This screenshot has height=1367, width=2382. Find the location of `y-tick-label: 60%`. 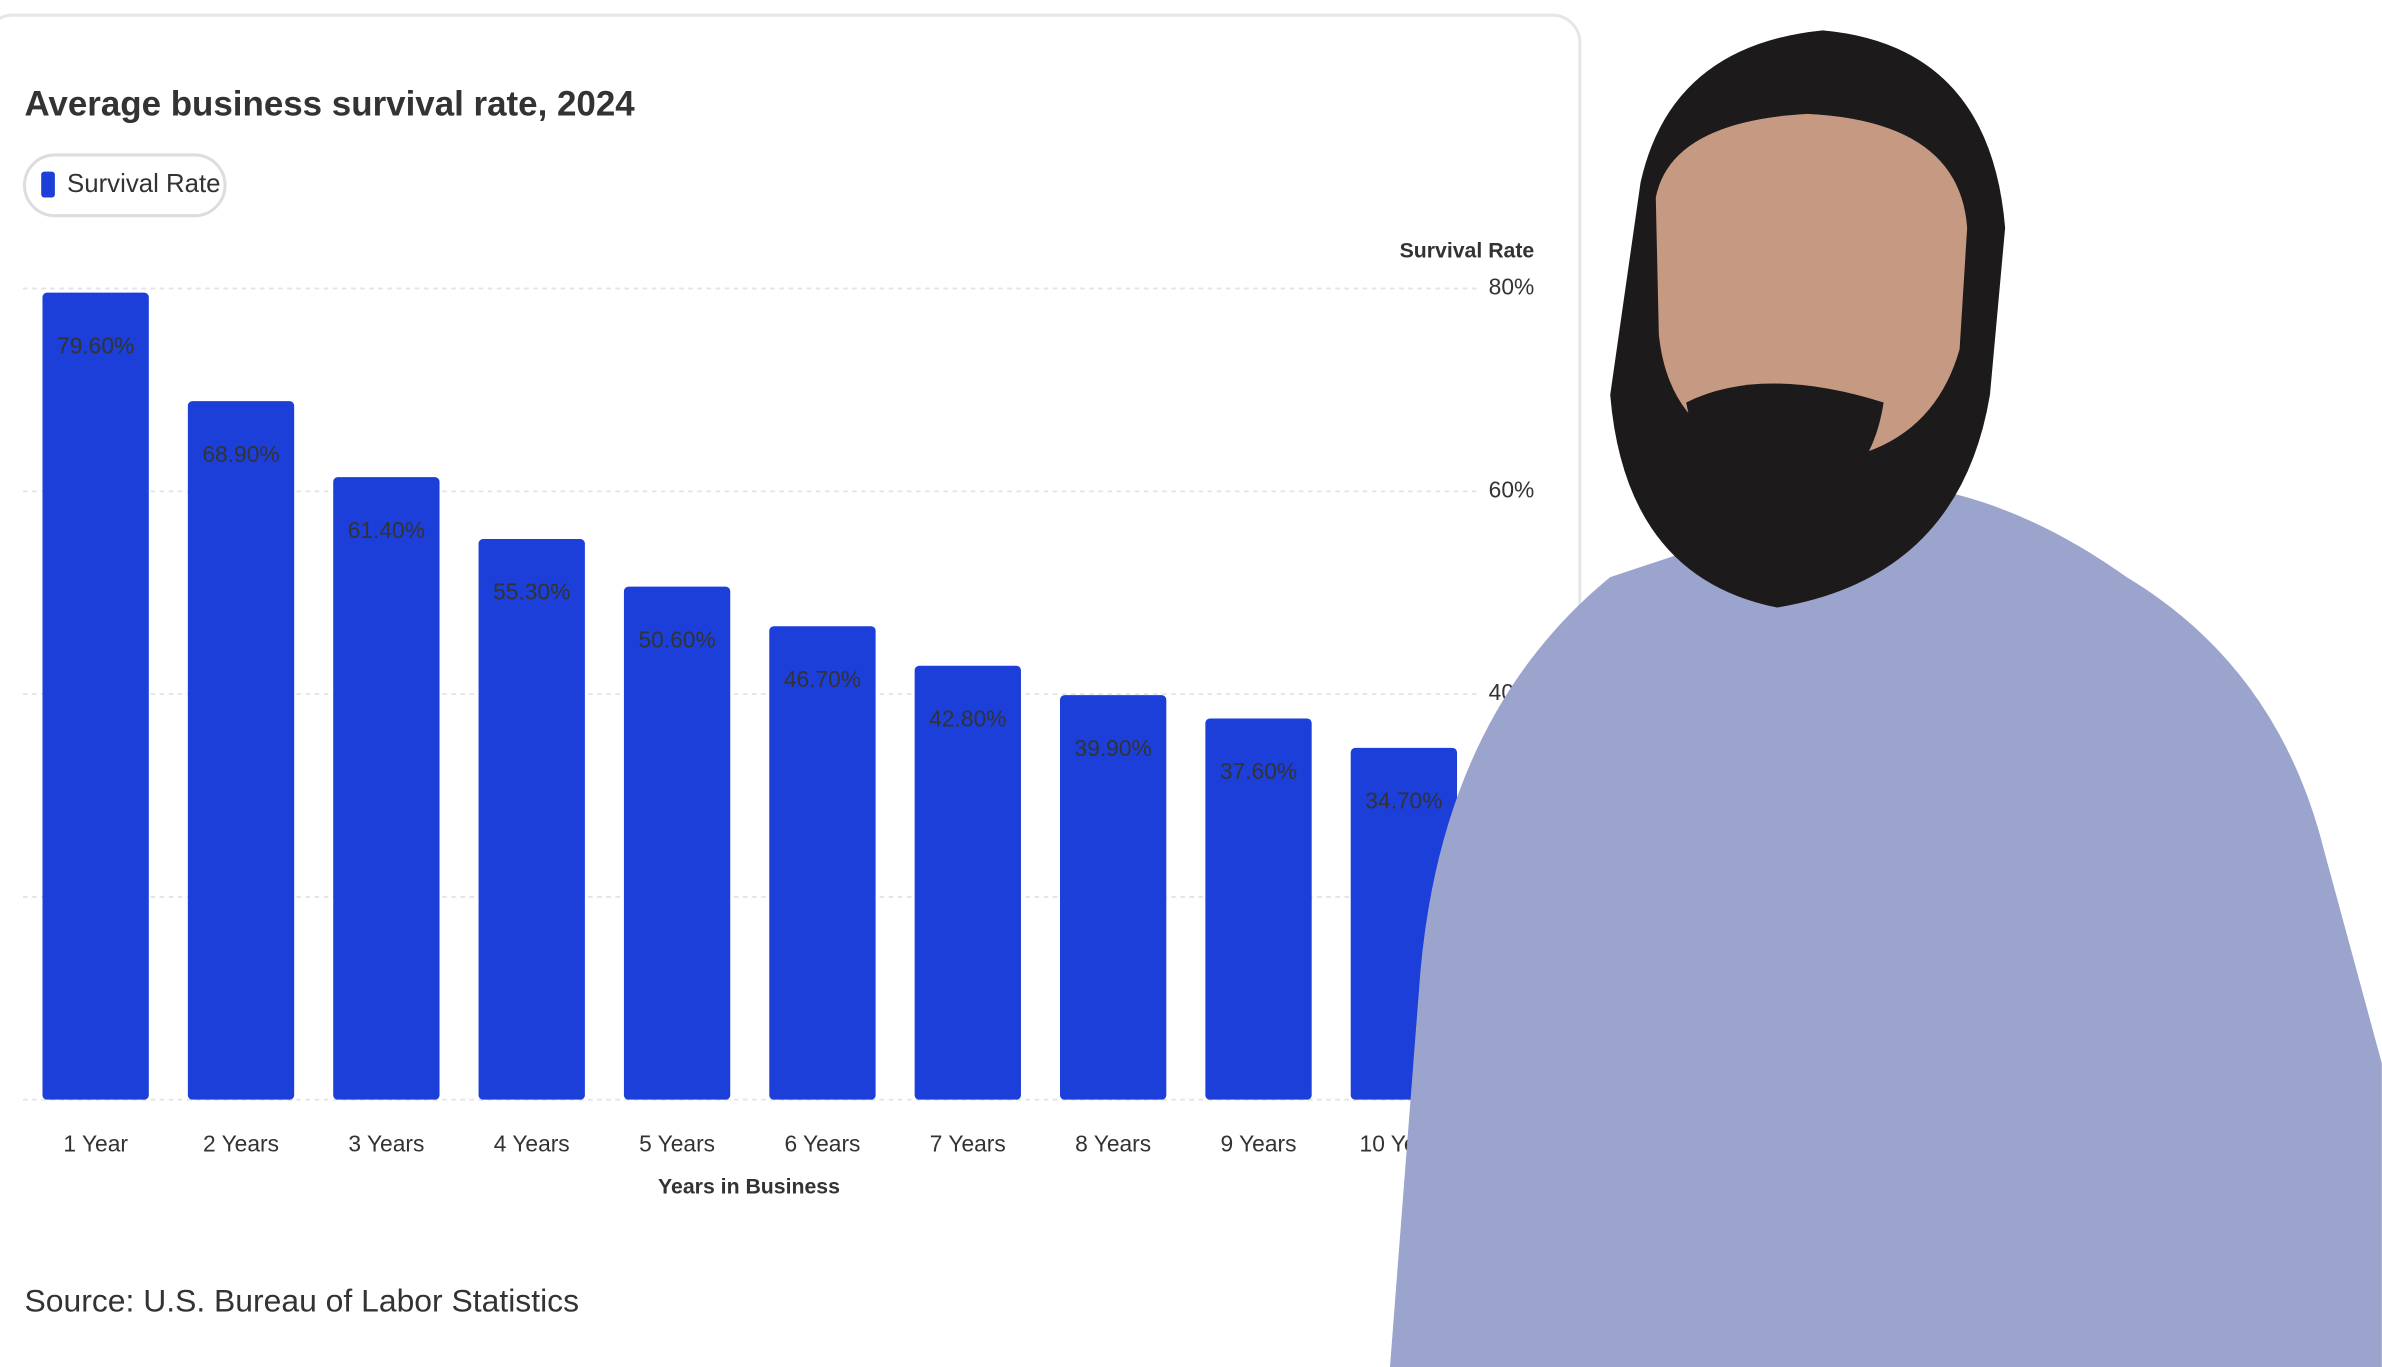

y-tick-label: 60% is located at coordinates (1512, 489).